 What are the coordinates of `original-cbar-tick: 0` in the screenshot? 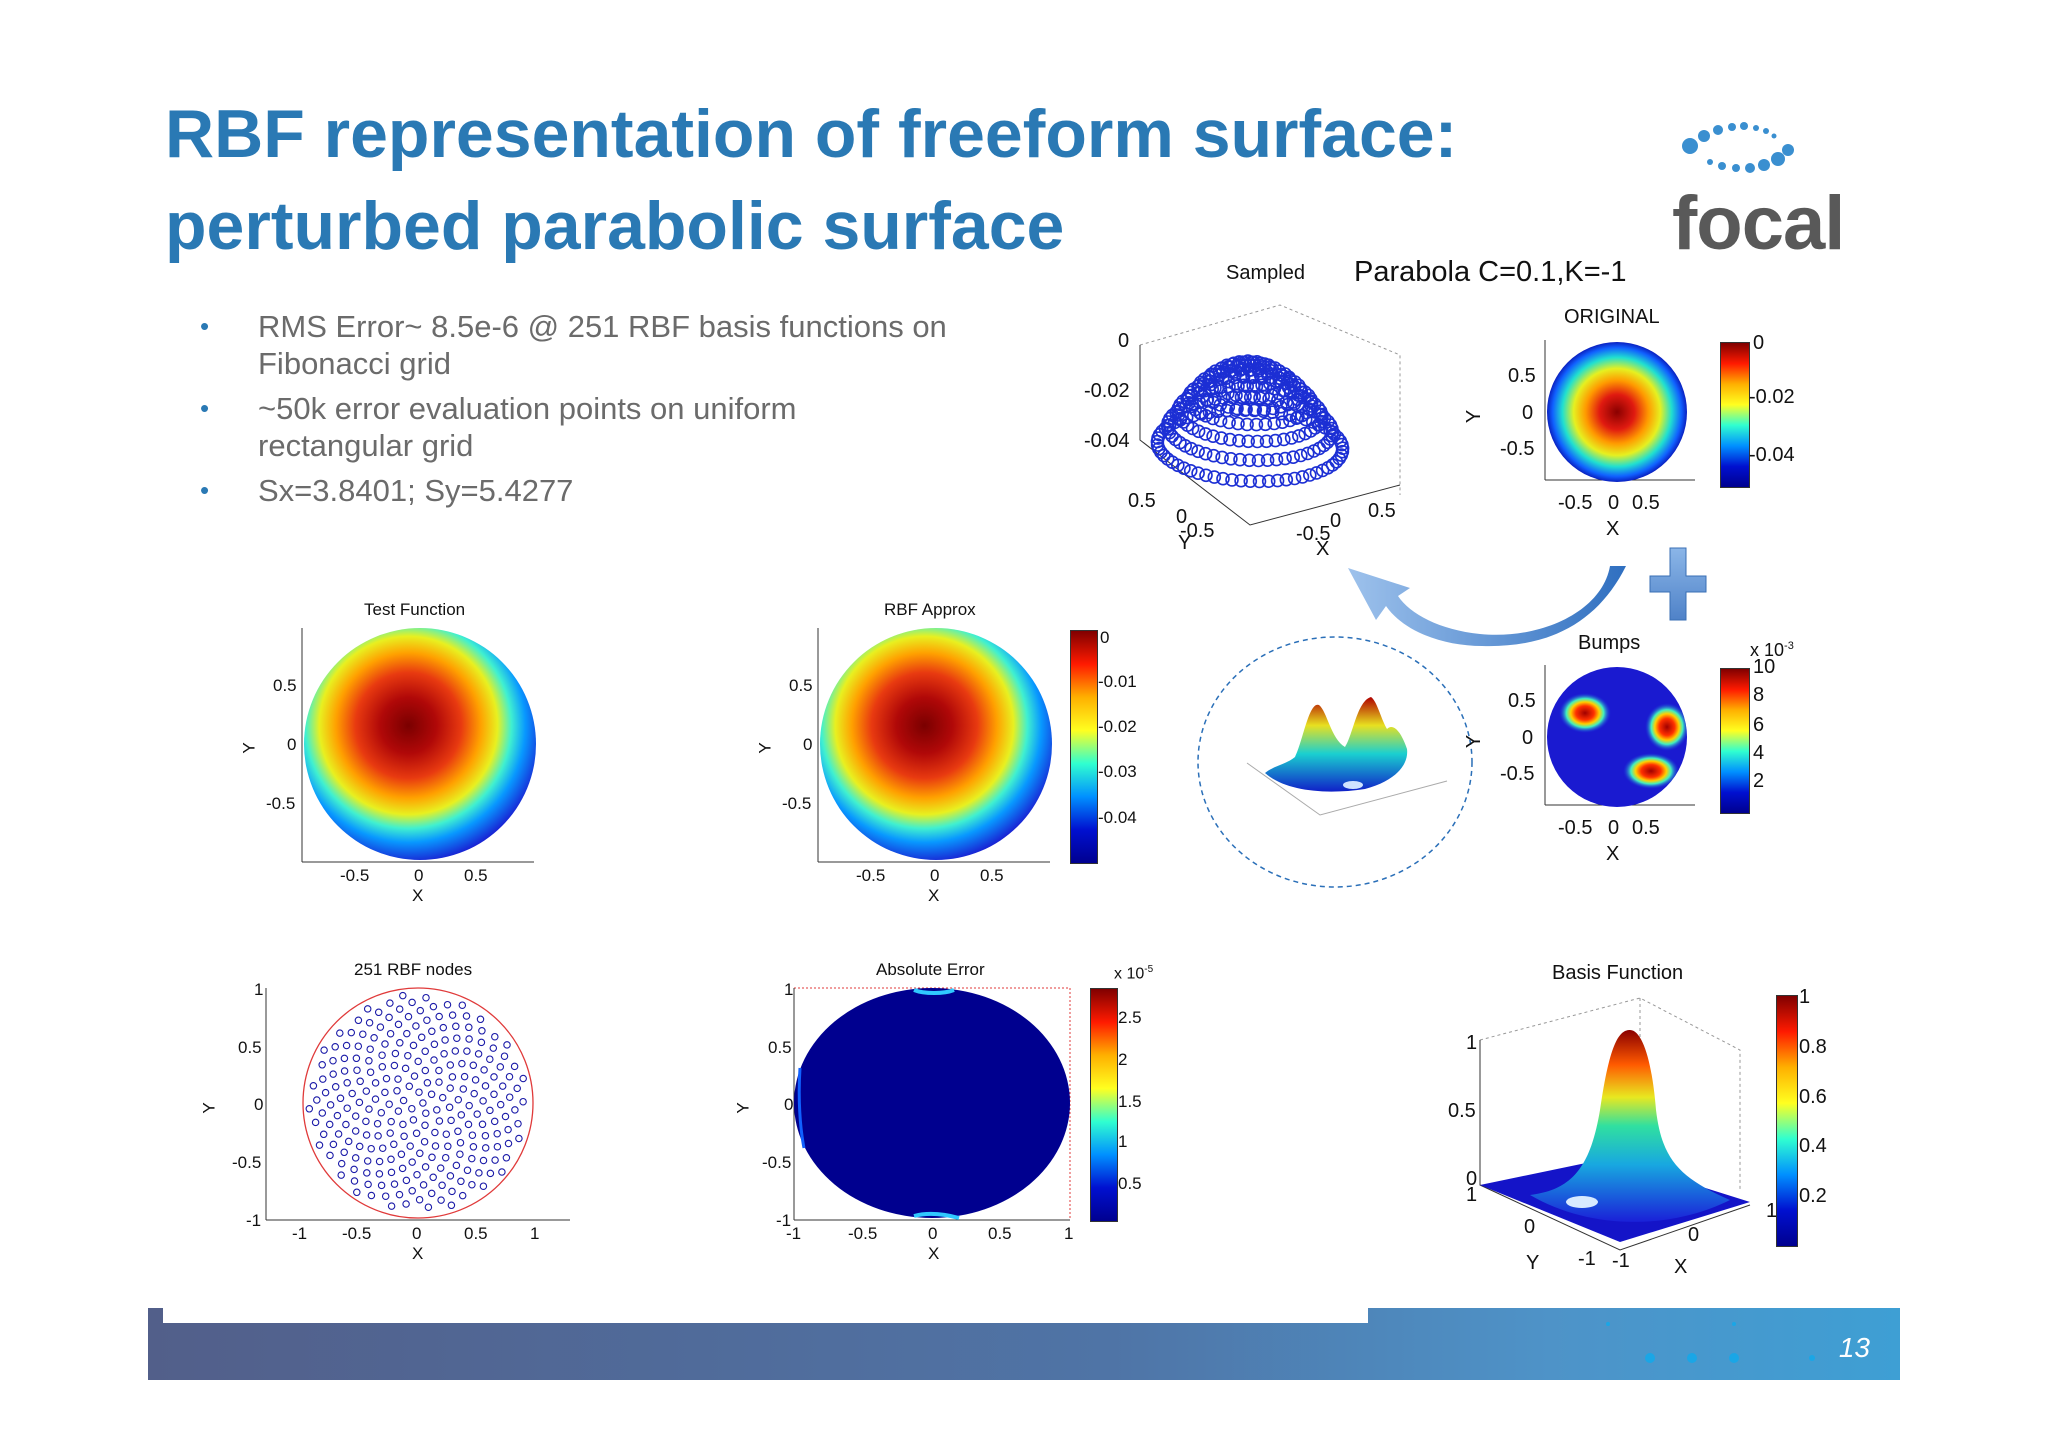 It's located at (1759, 343).